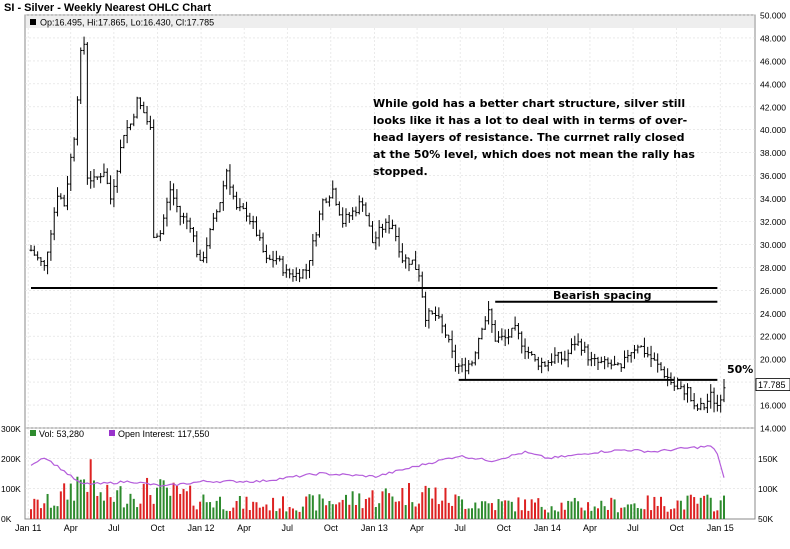  What do you see at coordinates (547, 528) in the screenshot?
I see `time-tick-label: Jan 14` at bounding box center [547, 528].